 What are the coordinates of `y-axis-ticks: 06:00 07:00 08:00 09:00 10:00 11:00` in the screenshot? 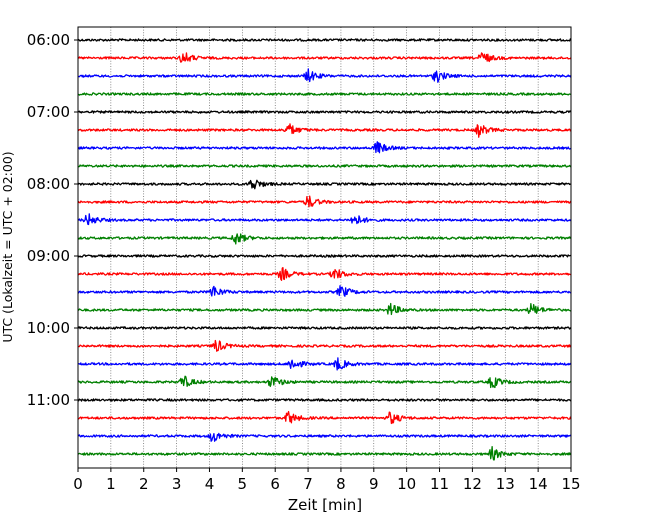 It's located at (52, 220).